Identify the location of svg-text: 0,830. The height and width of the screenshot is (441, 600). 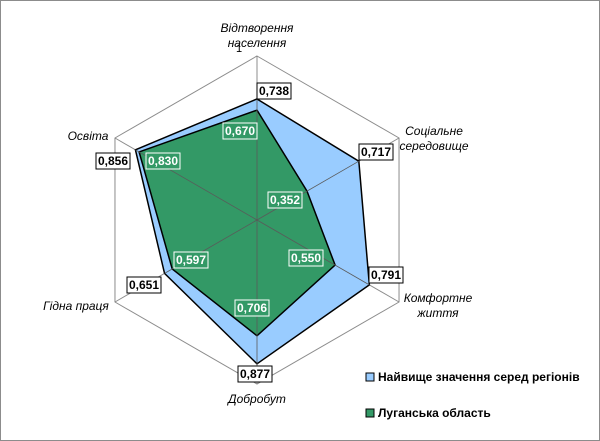
(163, 161).